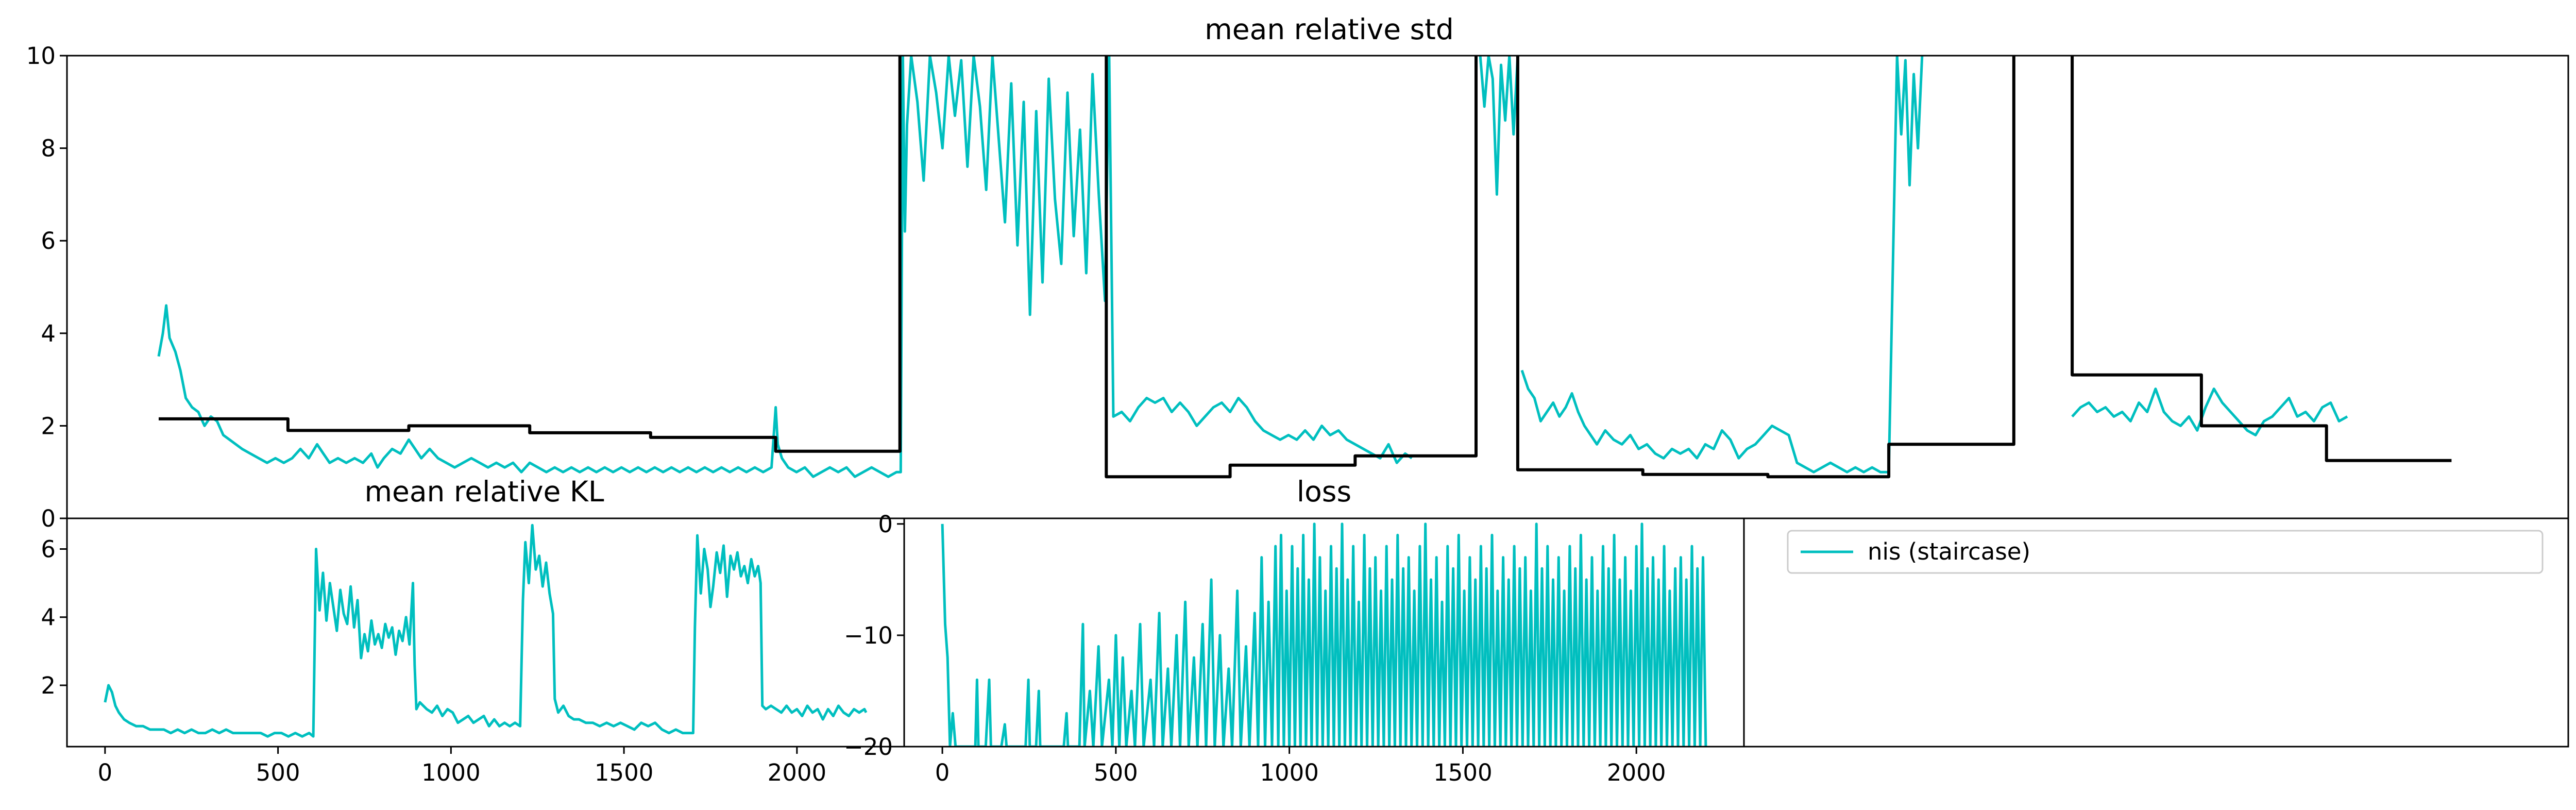 The image size is (2576, 810). What do you see at coordinates (868, 747) in the screenshot?
I see `loss-ytick-label: −20` at bounding box center [868, 747].